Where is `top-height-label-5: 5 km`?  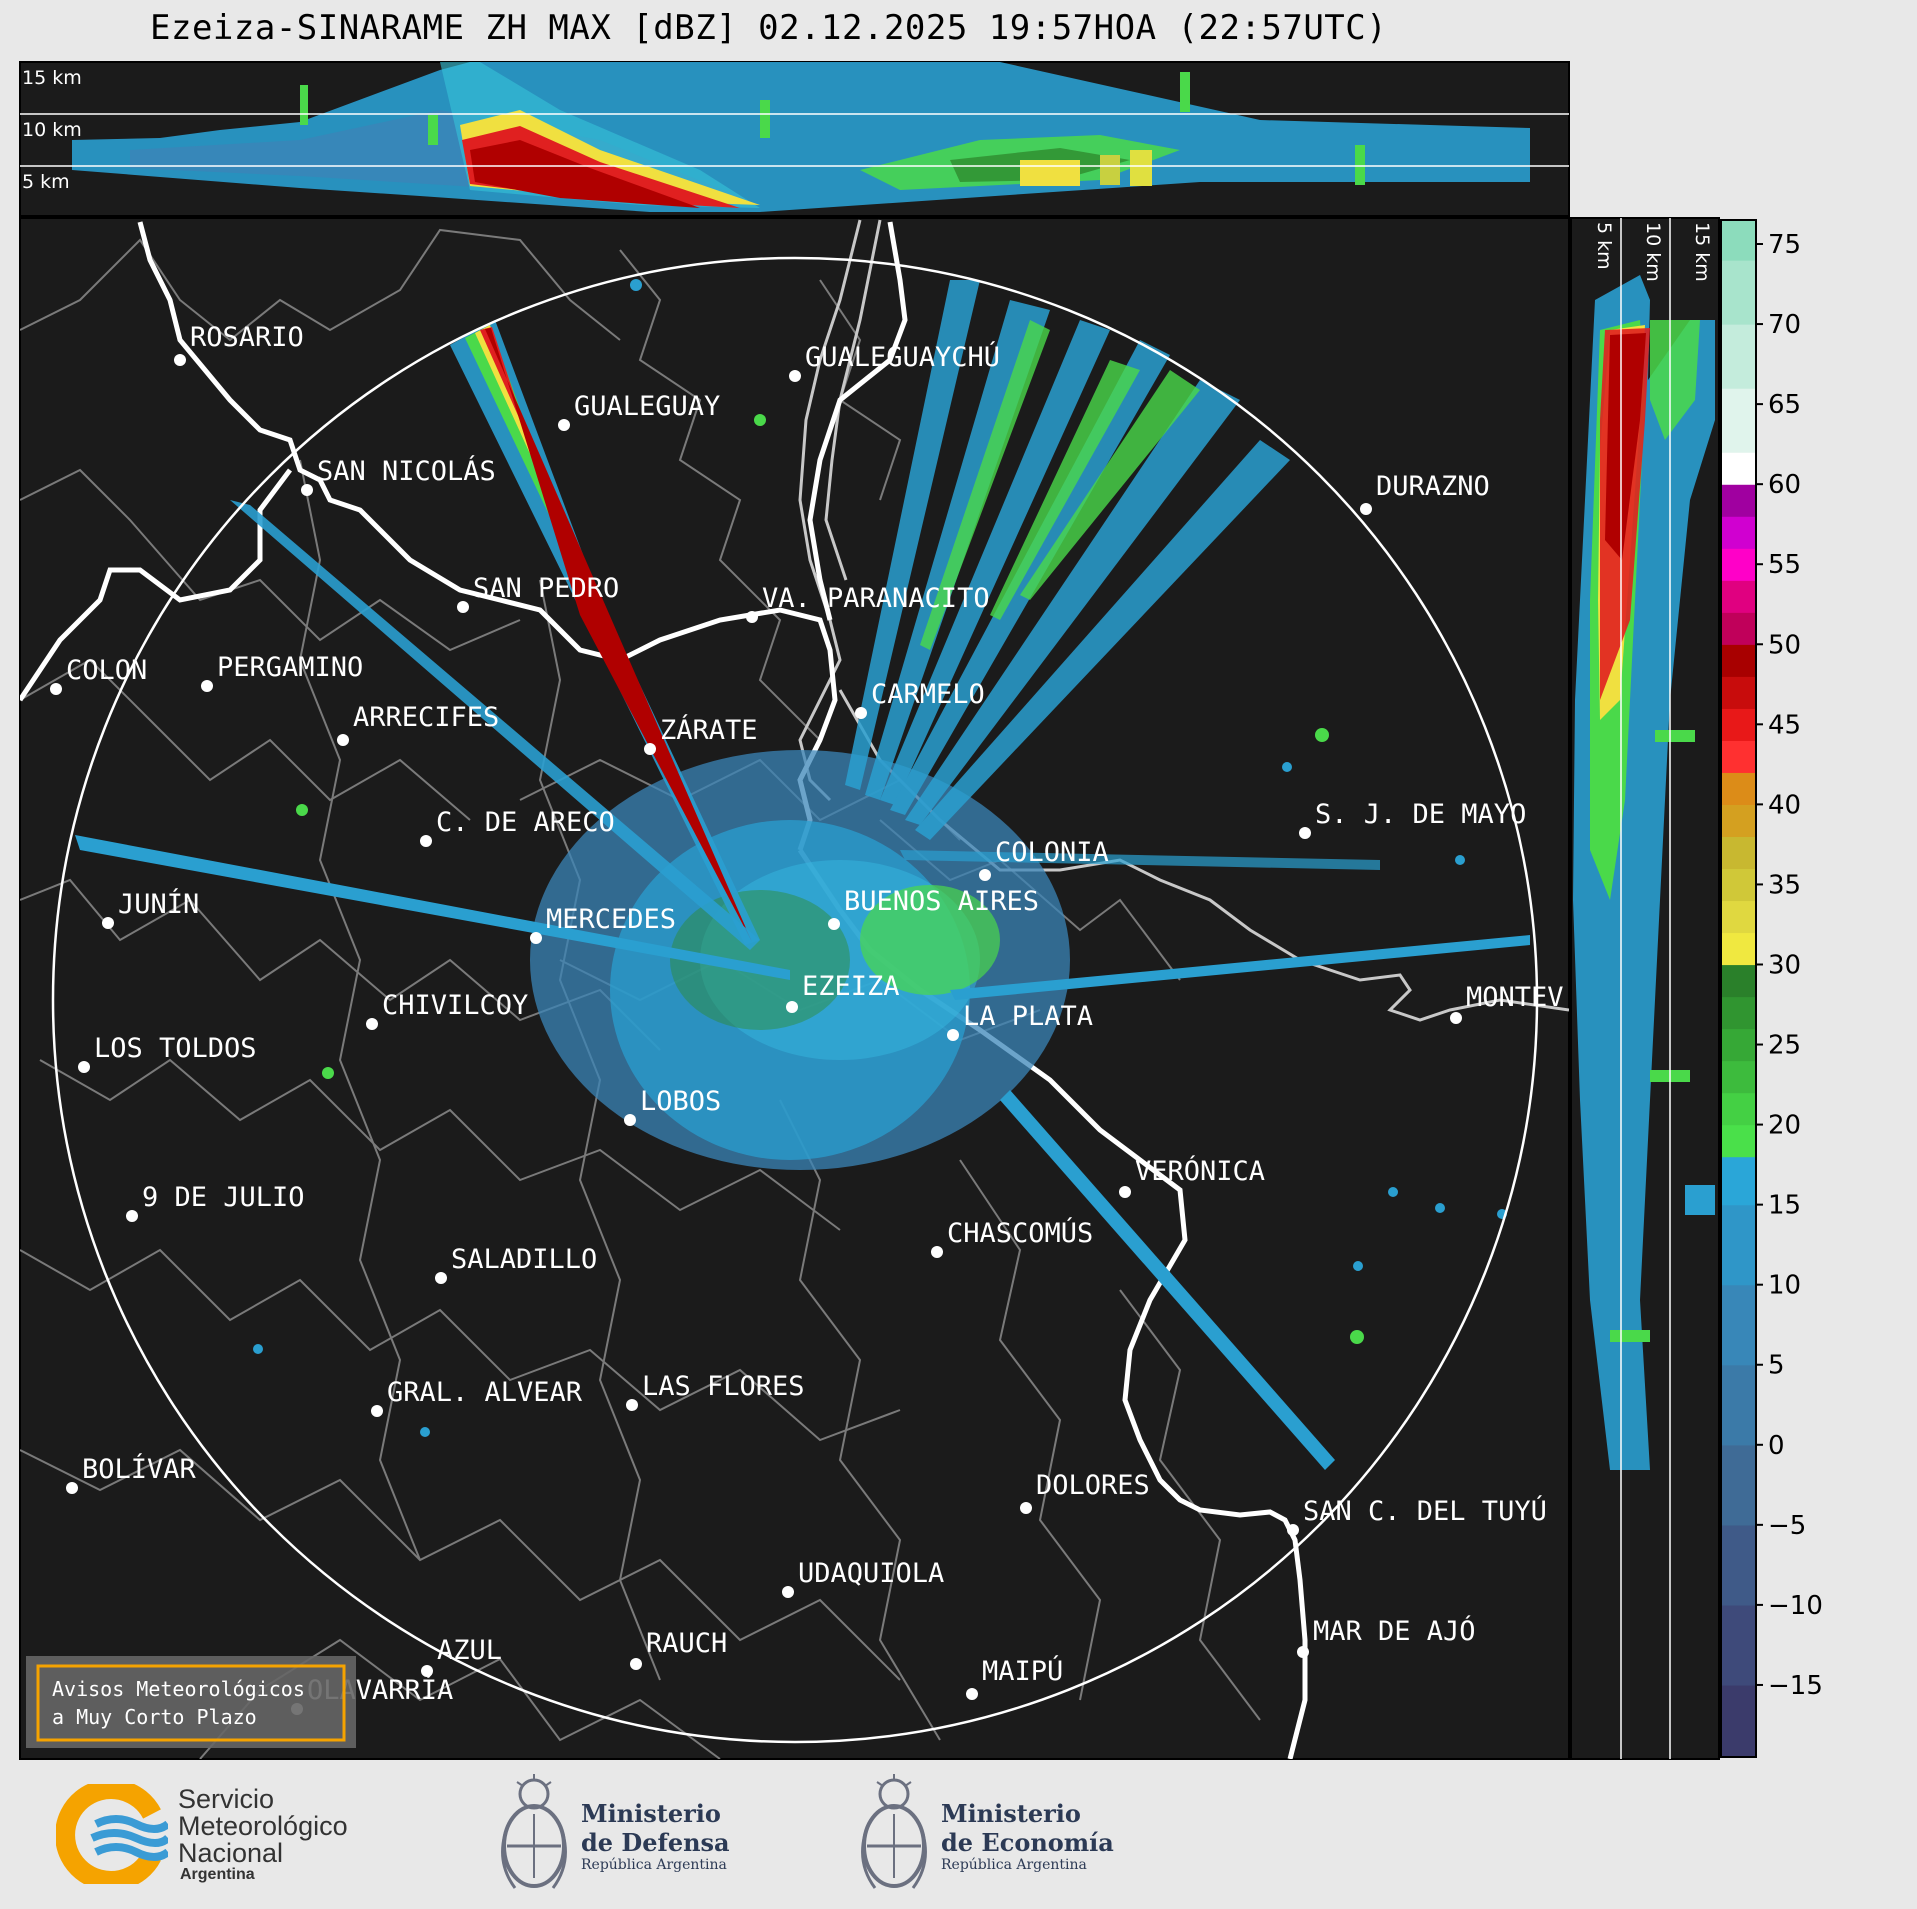 top-height-label-5: 5 km is located at coordinates (46, 182).